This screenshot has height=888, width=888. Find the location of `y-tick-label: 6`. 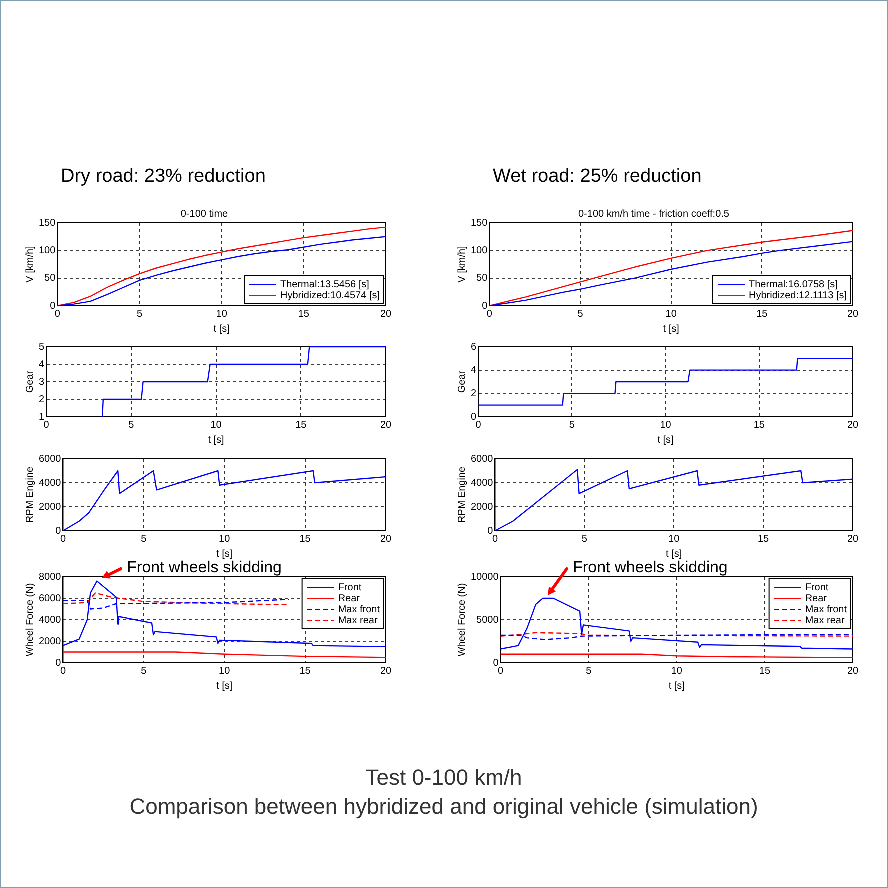

y-tick-label: 6 is located at coordinates (474, 347).